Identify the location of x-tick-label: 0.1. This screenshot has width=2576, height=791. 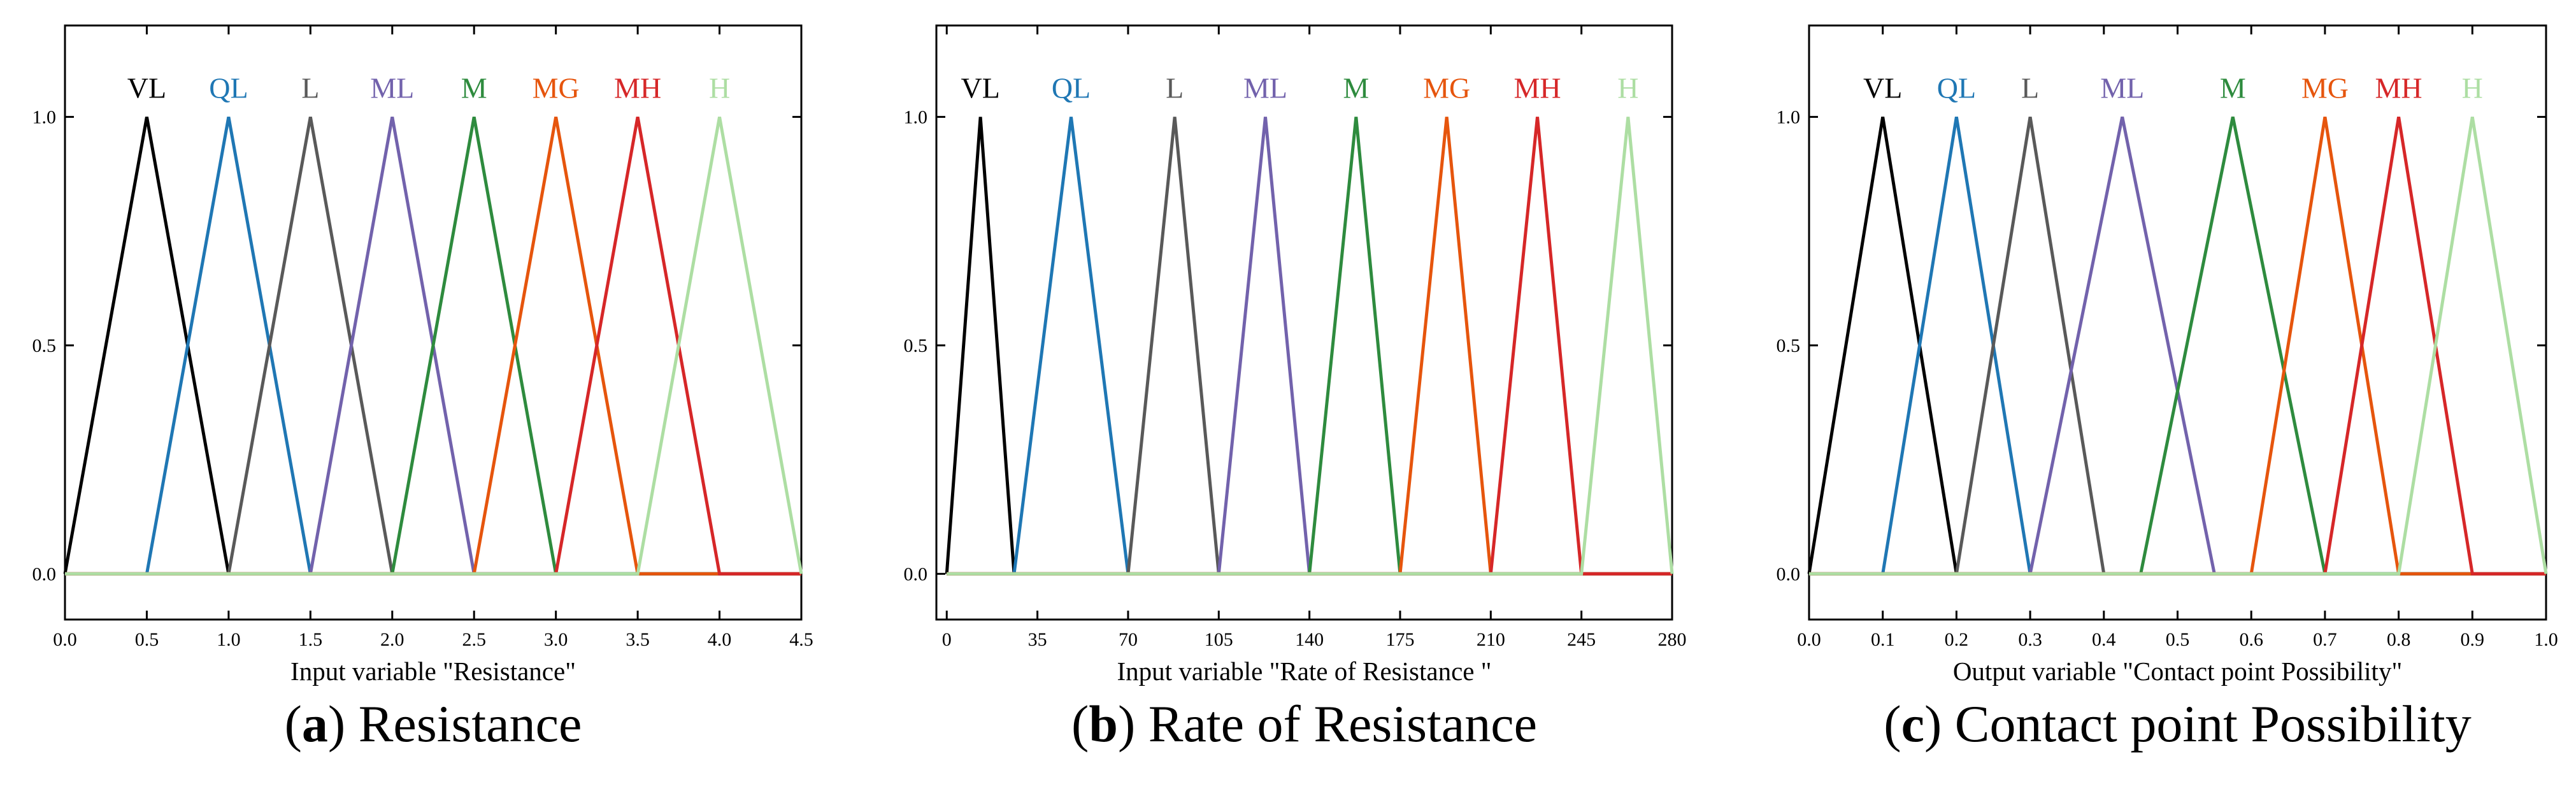
(1883, 639).